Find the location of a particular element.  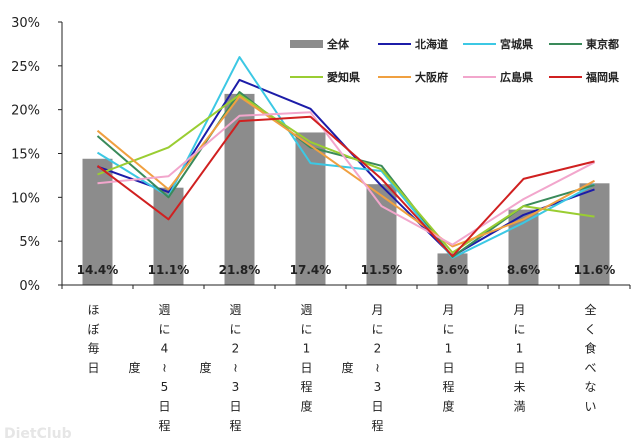

y-tick-label: 0% is located at coordinates (29, 286).